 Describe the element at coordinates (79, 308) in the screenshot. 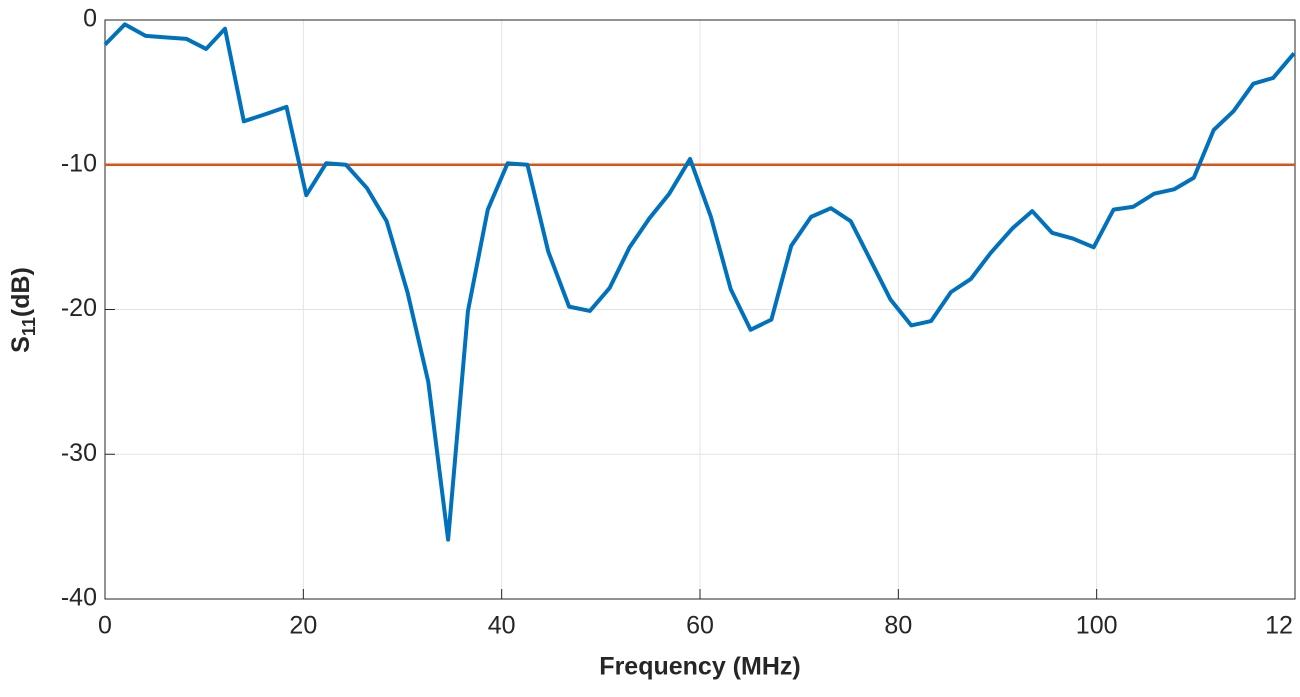

I see `y-tick-label: -20` at that location.